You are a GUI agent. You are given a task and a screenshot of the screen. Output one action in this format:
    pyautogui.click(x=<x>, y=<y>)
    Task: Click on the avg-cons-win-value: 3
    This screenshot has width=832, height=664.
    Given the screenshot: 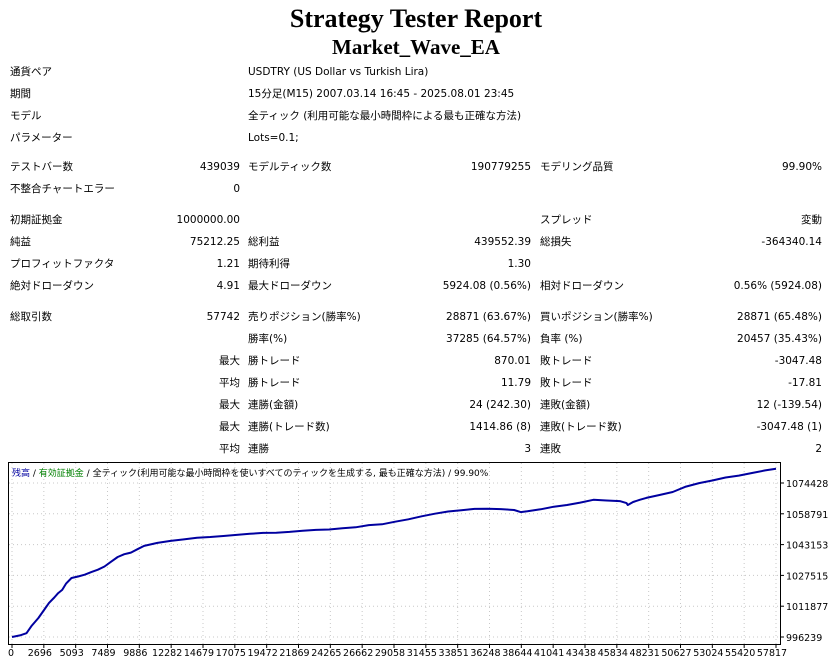 What is the action you would take?
    pyautogui.click(x=527, y=449)
    